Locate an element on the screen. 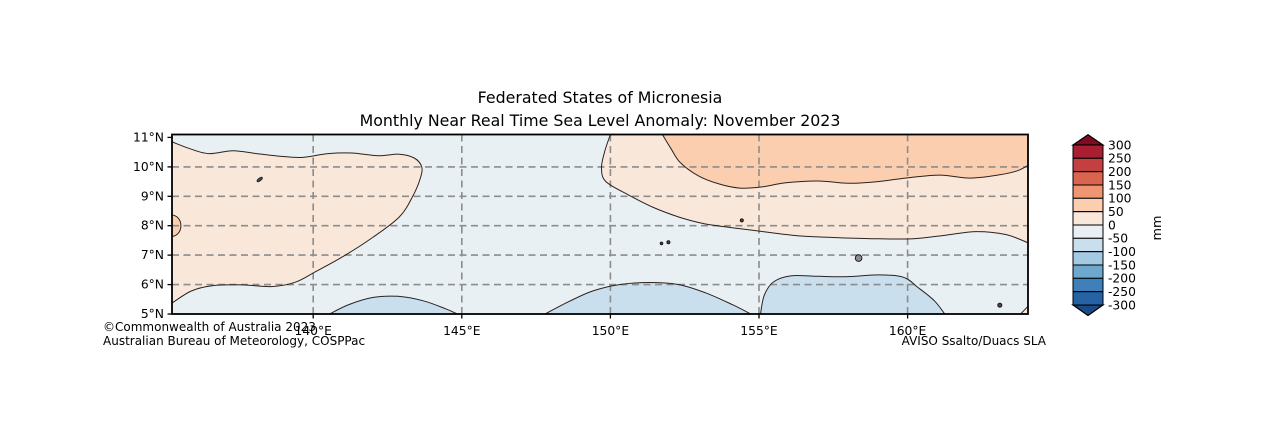 The width and height of the screenshot is (1262, 447). x-tick-label-140: 140°E is located at coordinates (313, 331).